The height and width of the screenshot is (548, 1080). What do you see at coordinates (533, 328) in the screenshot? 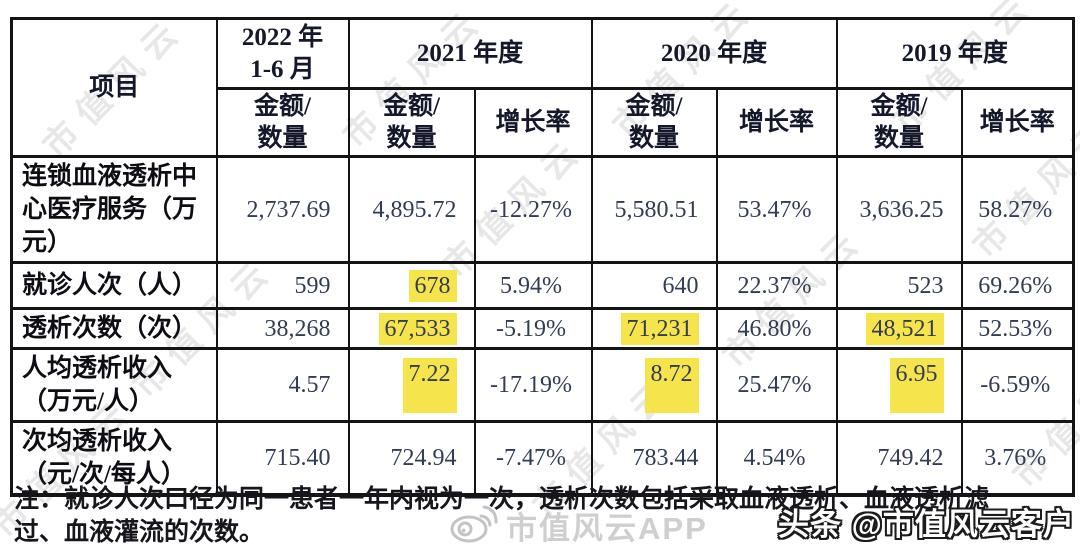
I see `growth-cell: -5.19%` at bounding box center [533, 328].